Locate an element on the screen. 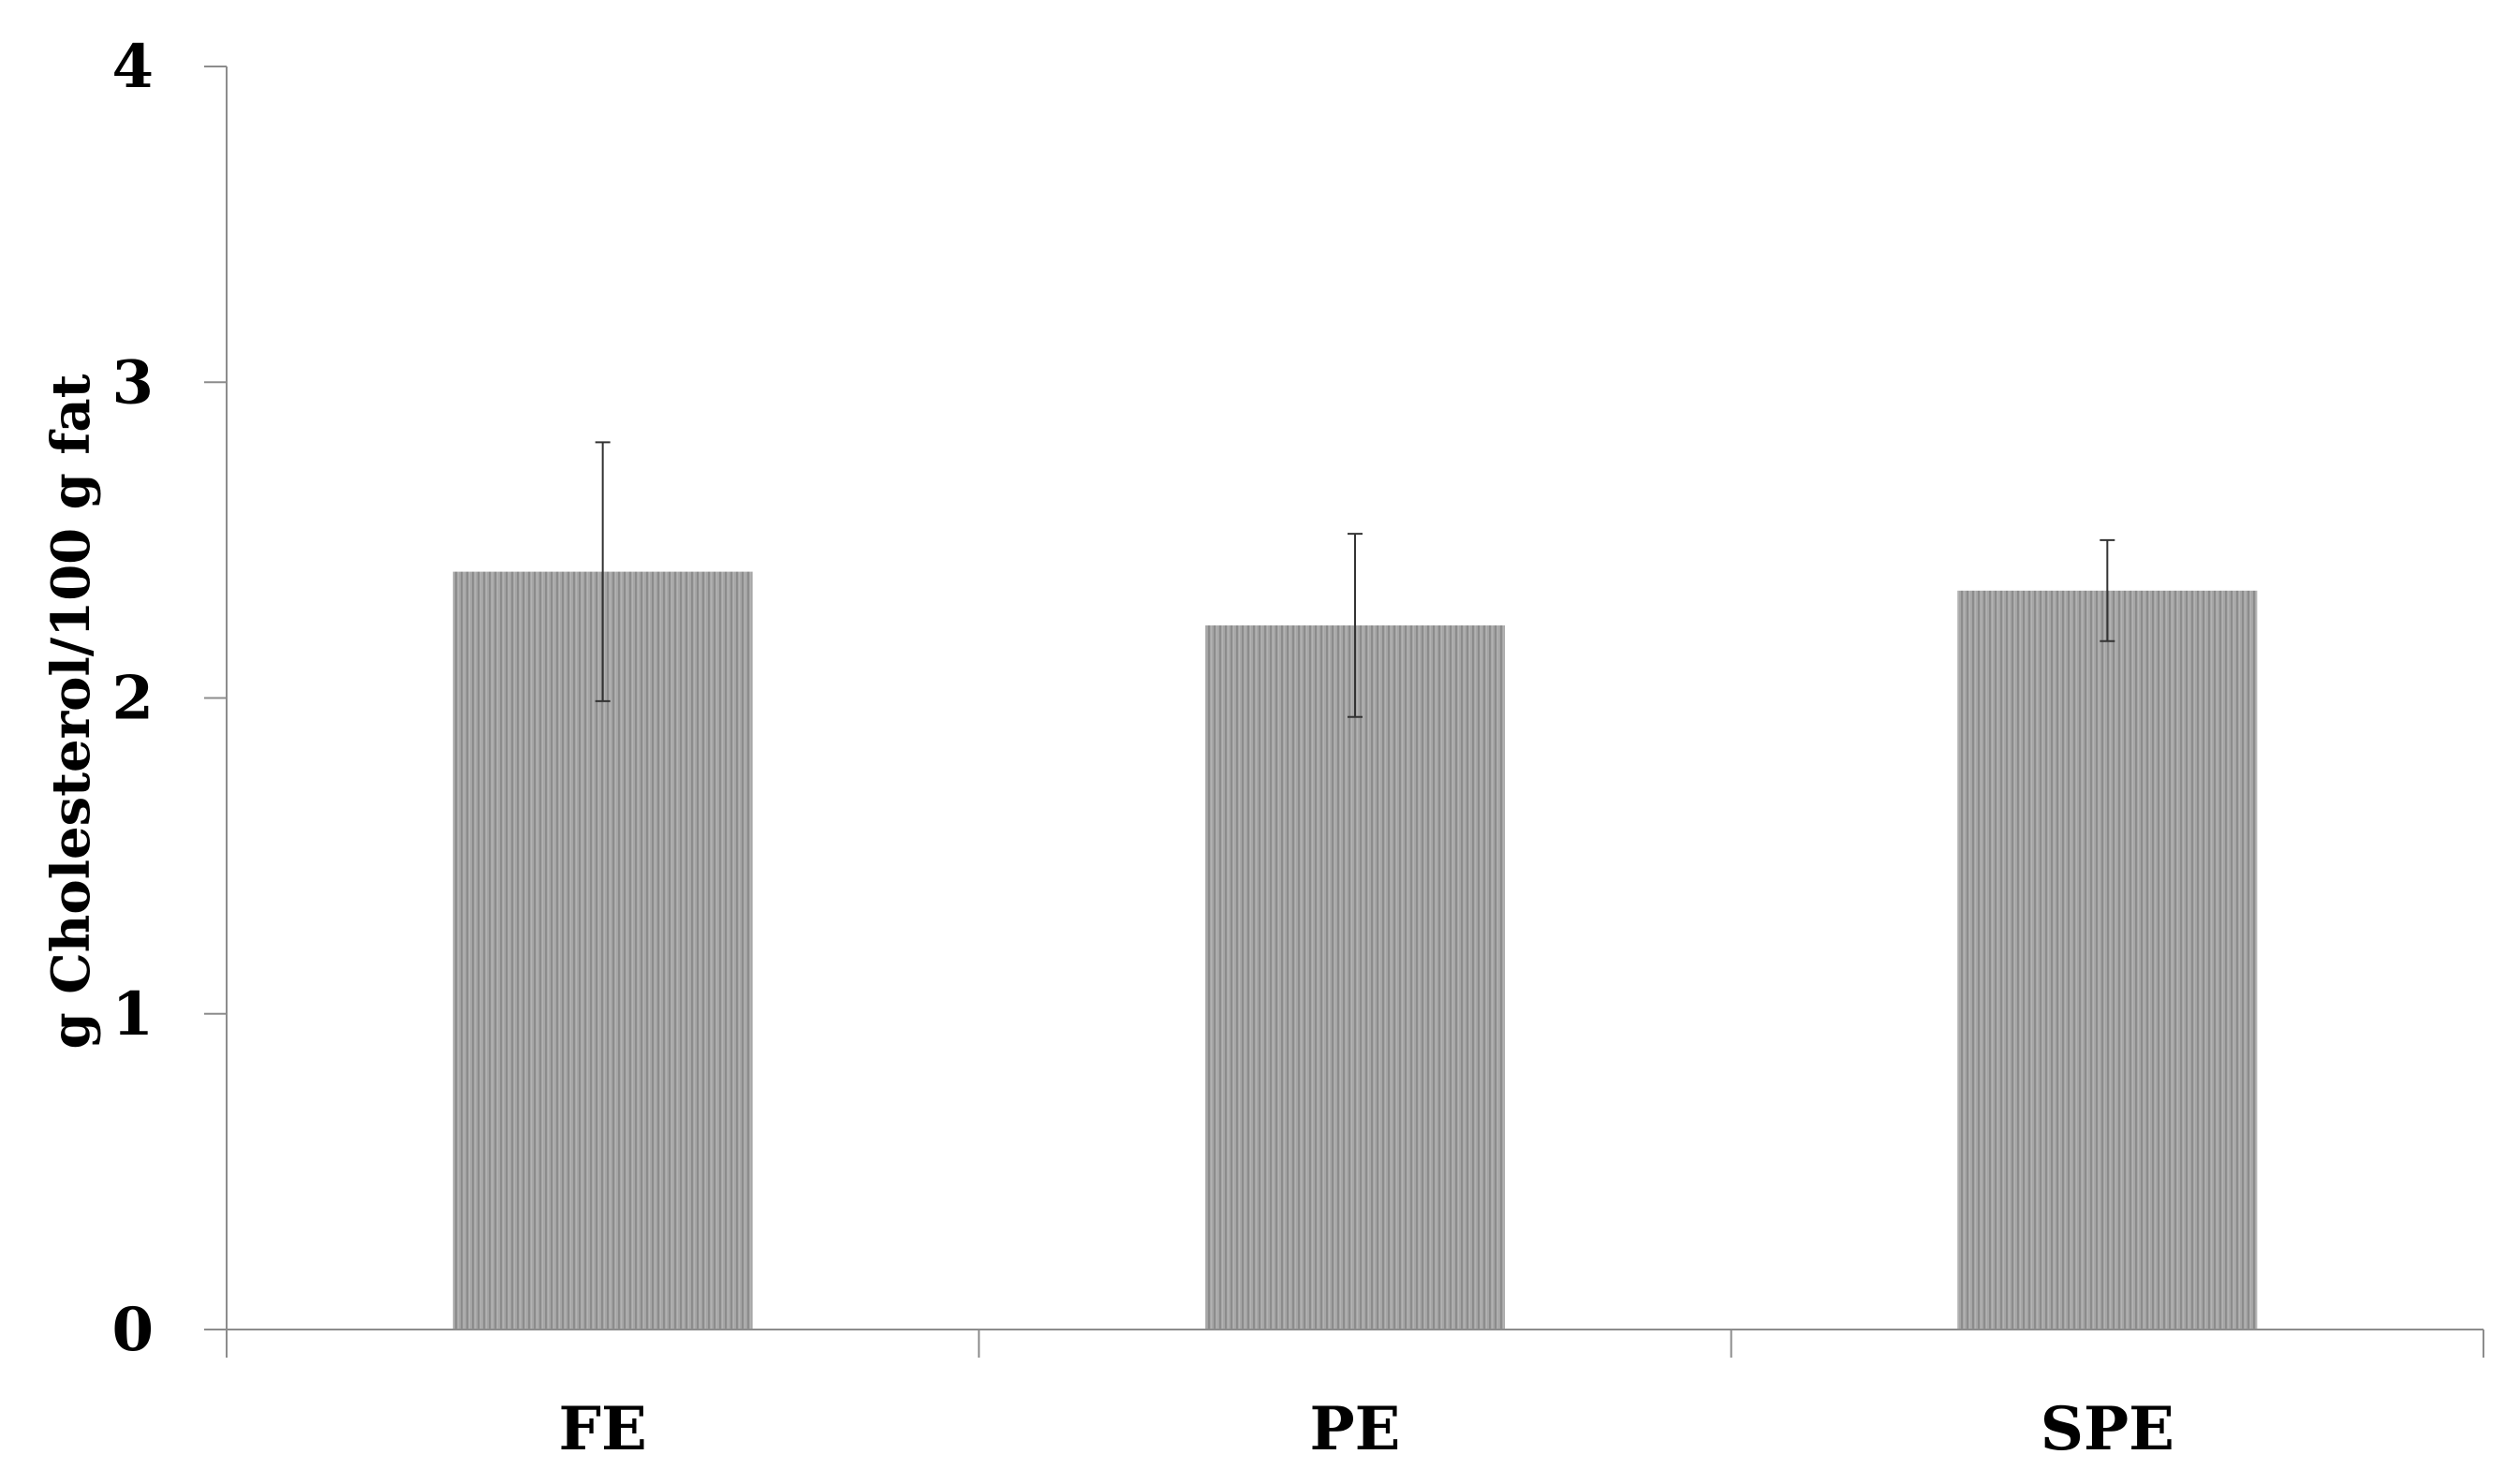 Image resolution: width=2505 pixels, height=1484 pixels. bar-spe is located at coordinates (2107, 960).